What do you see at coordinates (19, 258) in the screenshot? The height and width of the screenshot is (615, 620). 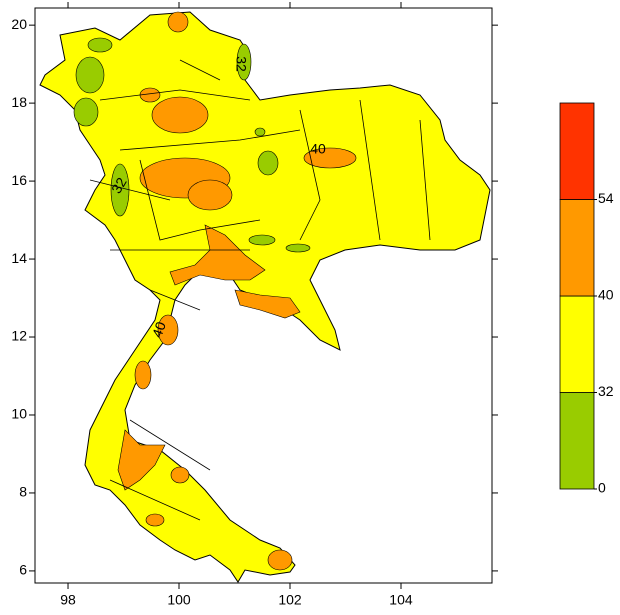 I see `y-tick-label: 14` at bounding box center [19, 258].